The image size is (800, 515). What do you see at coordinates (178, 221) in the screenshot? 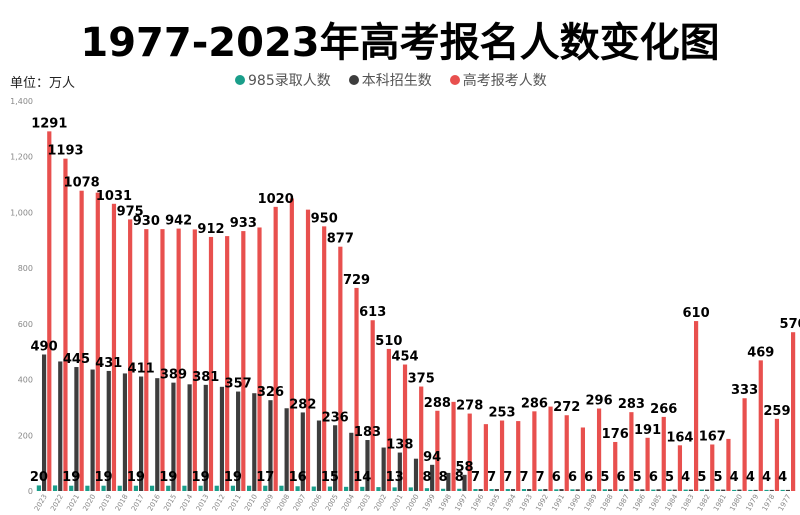
I see `data-label-applicants: 942` at bounding box center [178, 221].